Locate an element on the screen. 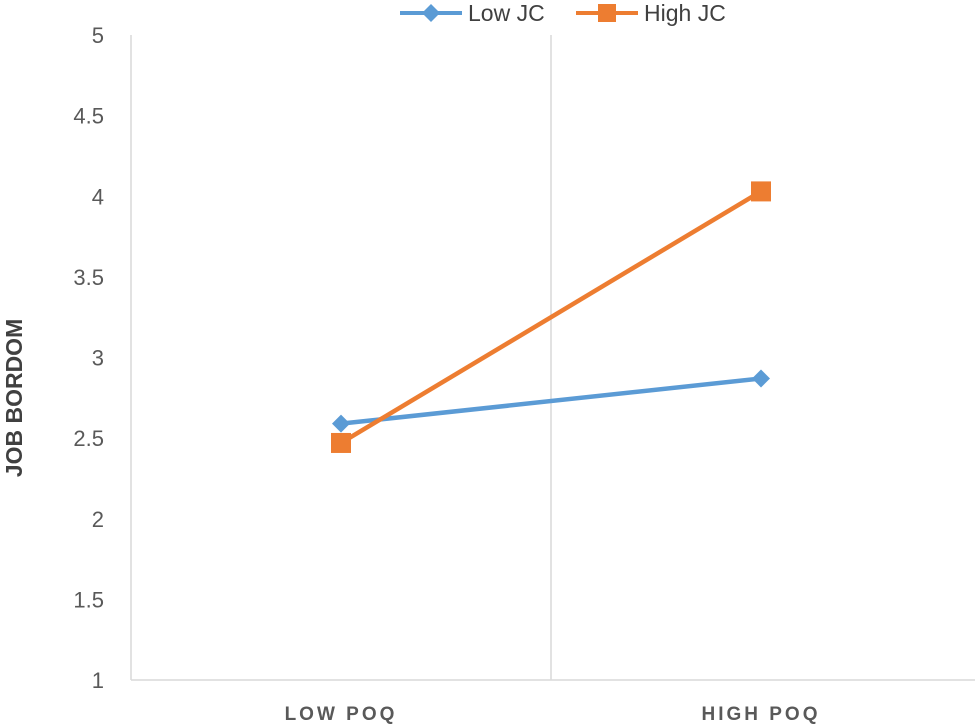  y-tick-label: 2 is located at coordinates (98, 519).